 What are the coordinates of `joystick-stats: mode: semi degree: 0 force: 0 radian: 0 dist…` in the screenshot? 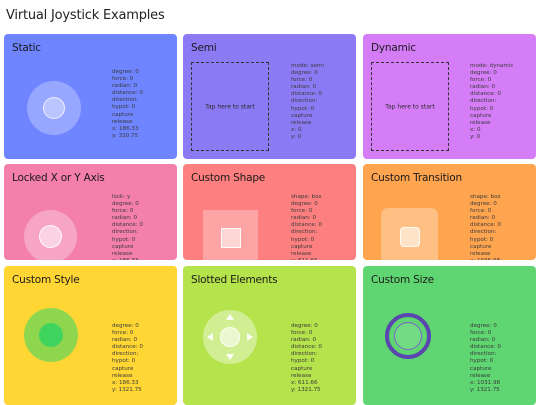 It's located at (307, 102).